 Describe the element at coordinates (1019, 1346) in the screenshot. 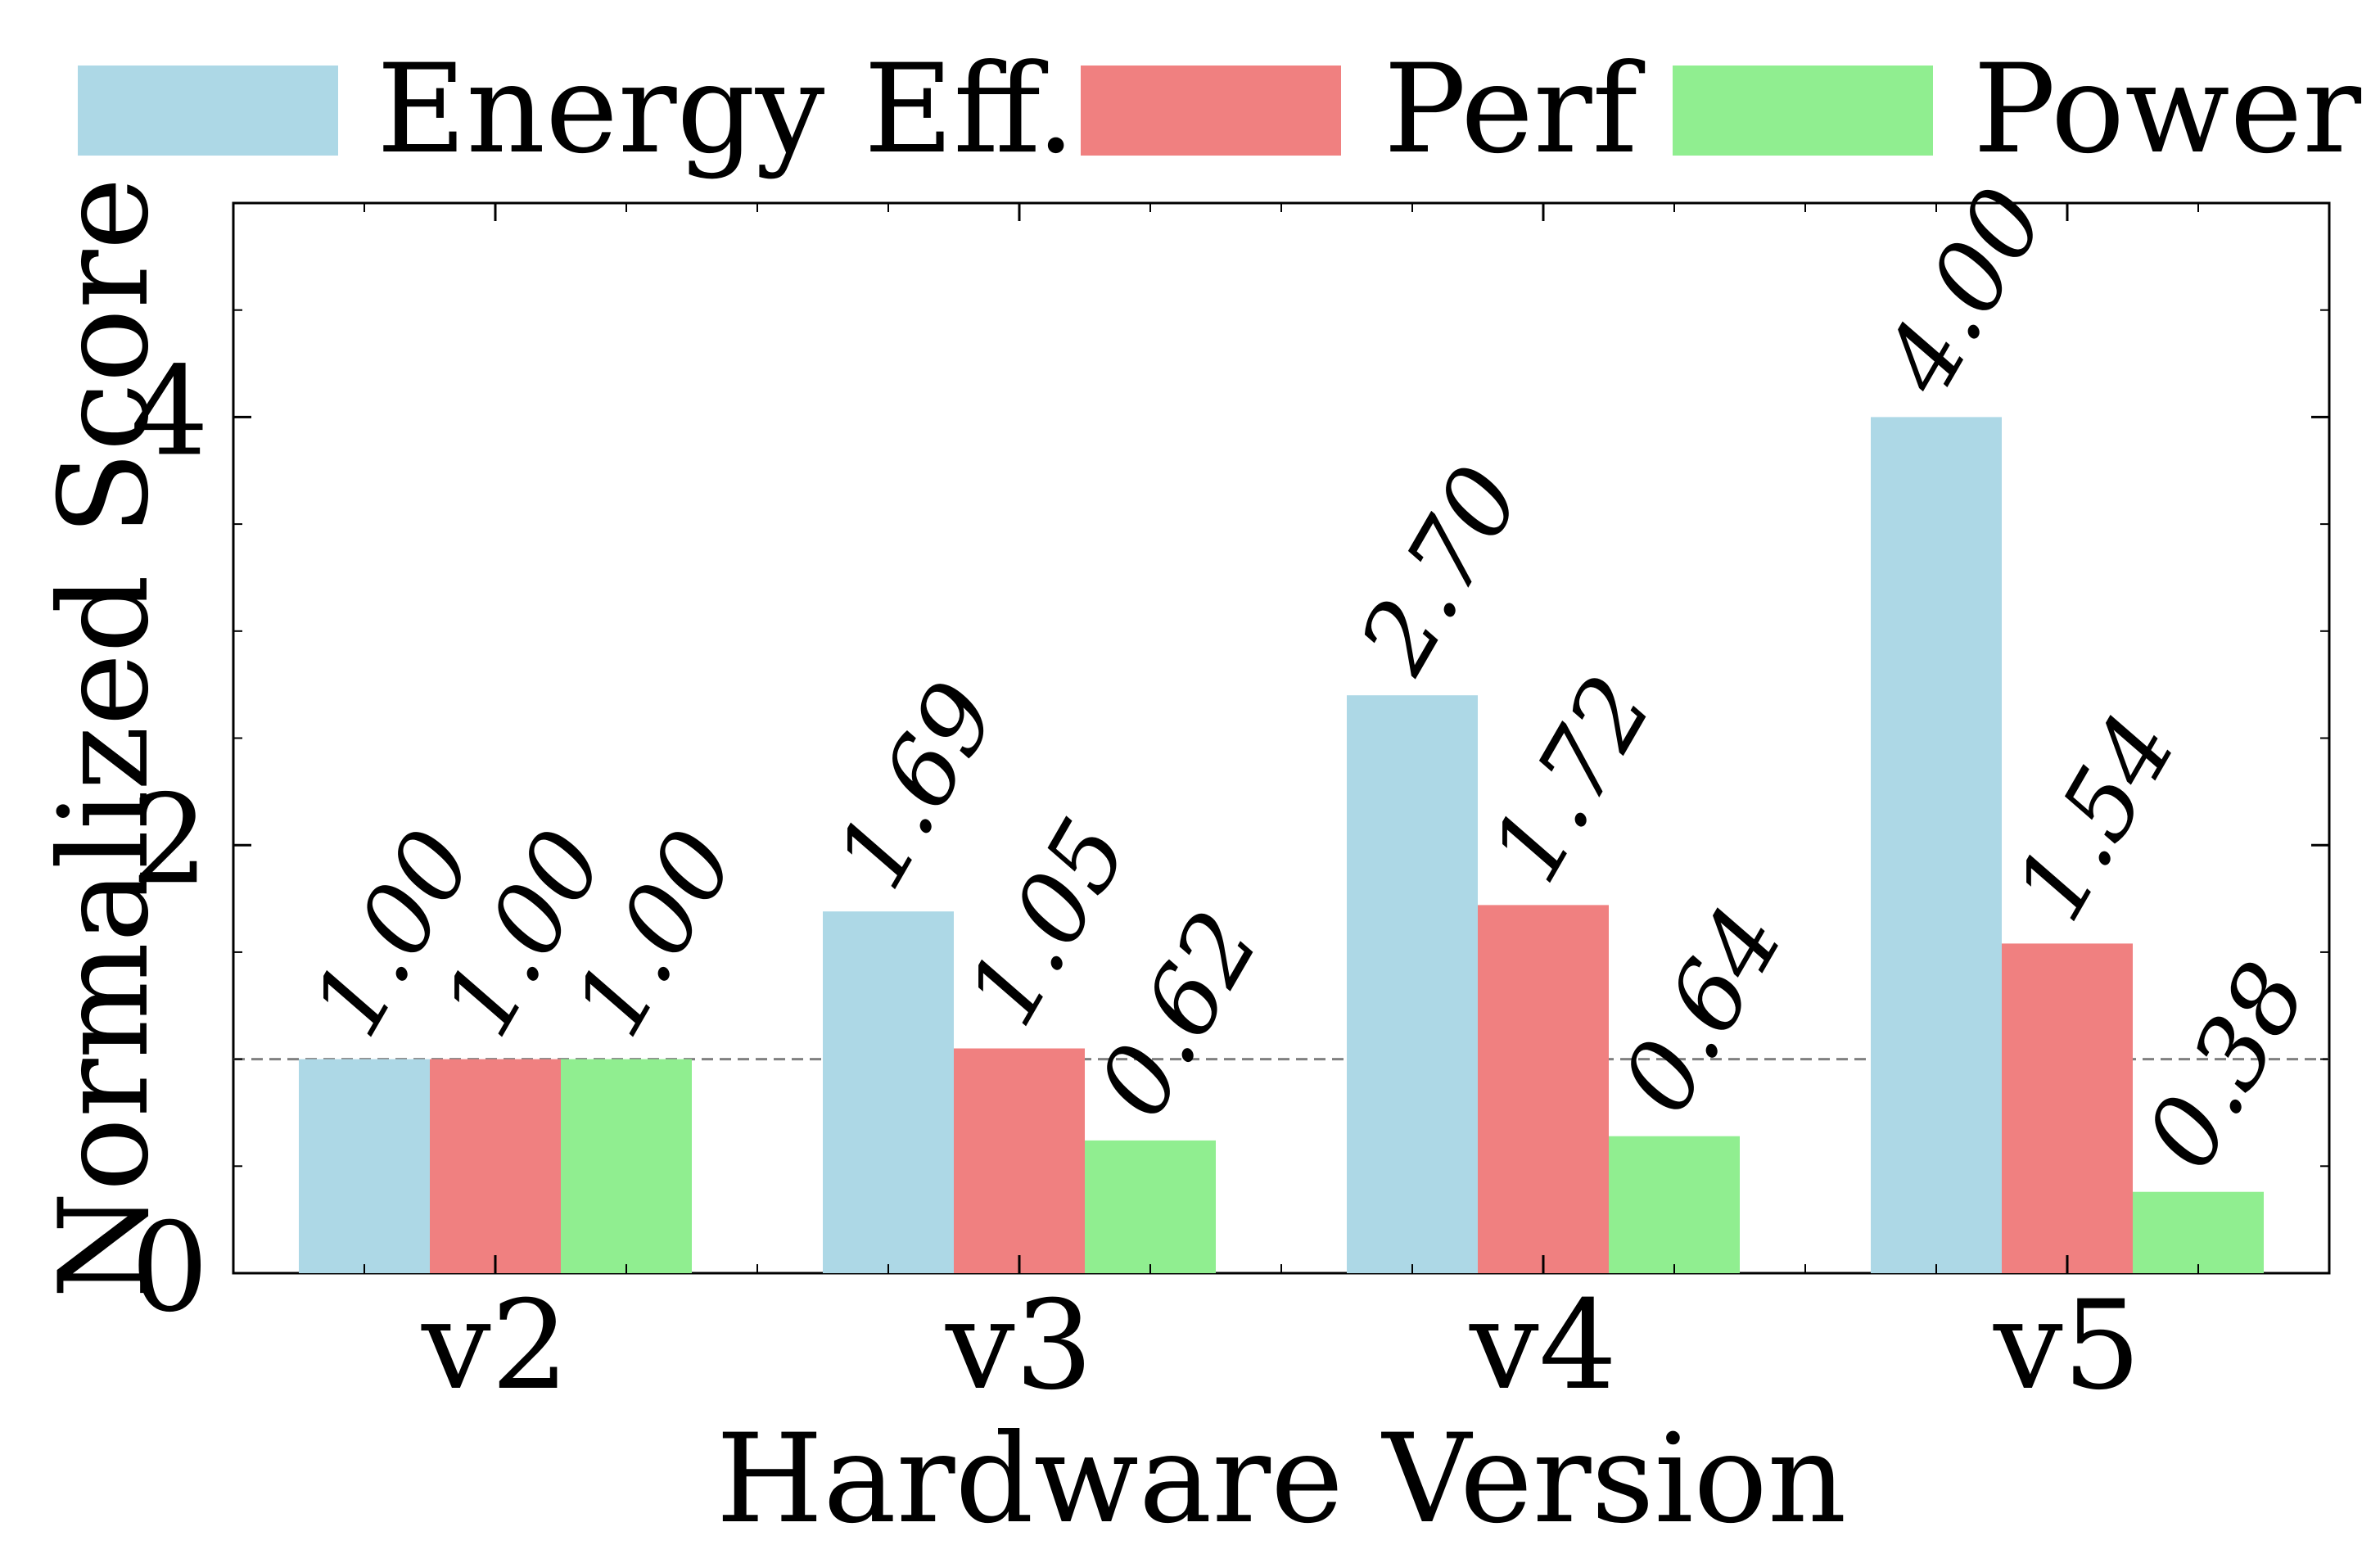

I see `x-tick-label: v3` at that location.